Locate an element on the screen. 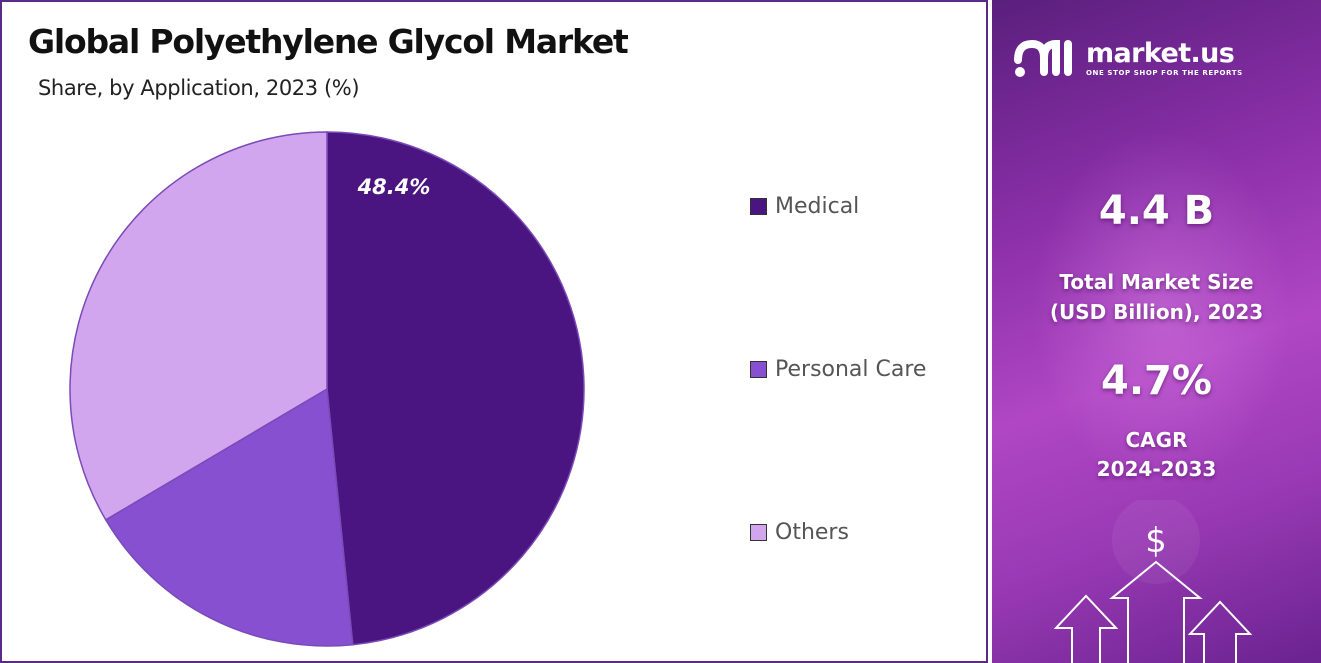 The width and height of the screenshot is (1321, 663). logo-tagline: ONE STOP SHOP FOR THE REPORTS is located at coordinates (1164, 72).